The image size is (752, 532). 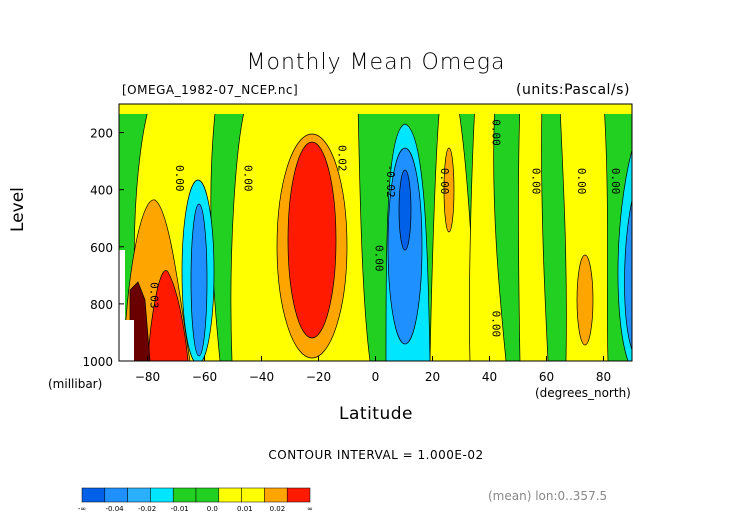 I want to click on band-nh3, so click(x=533, y=232).